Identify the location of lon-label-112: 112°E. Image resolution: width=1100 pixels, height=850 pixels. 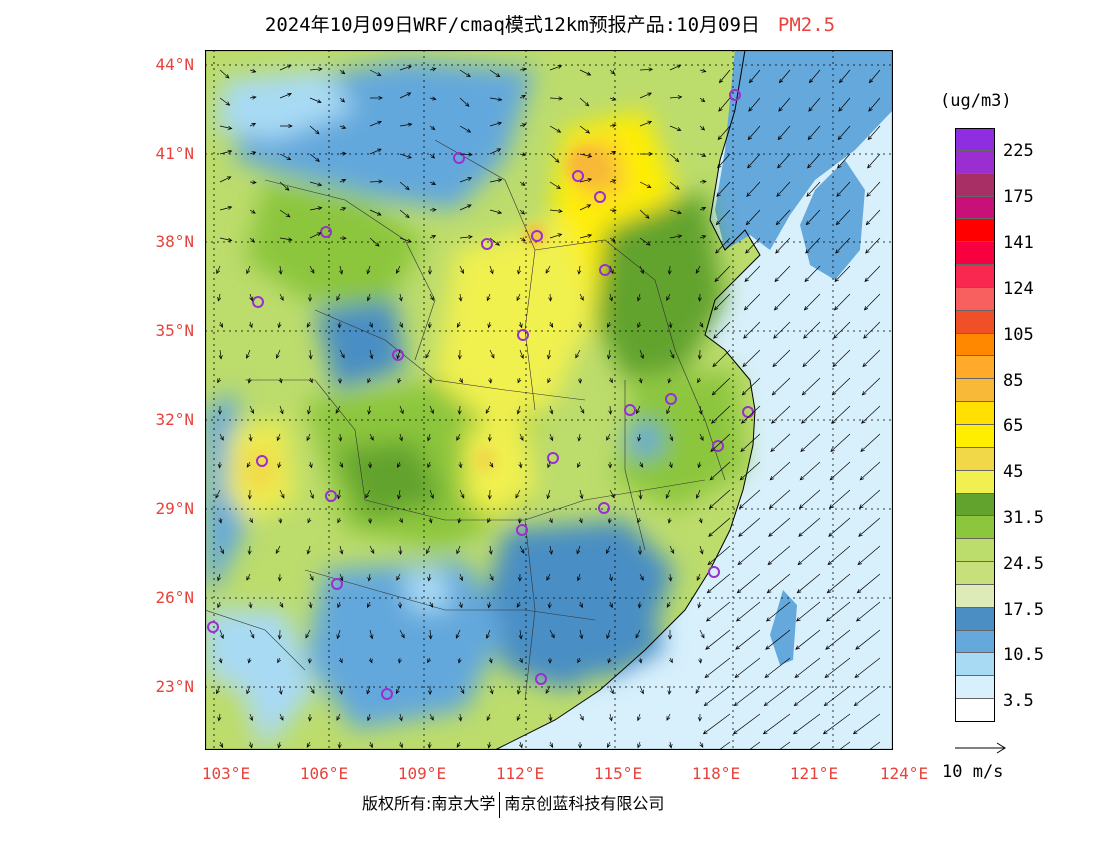
(520, 773).